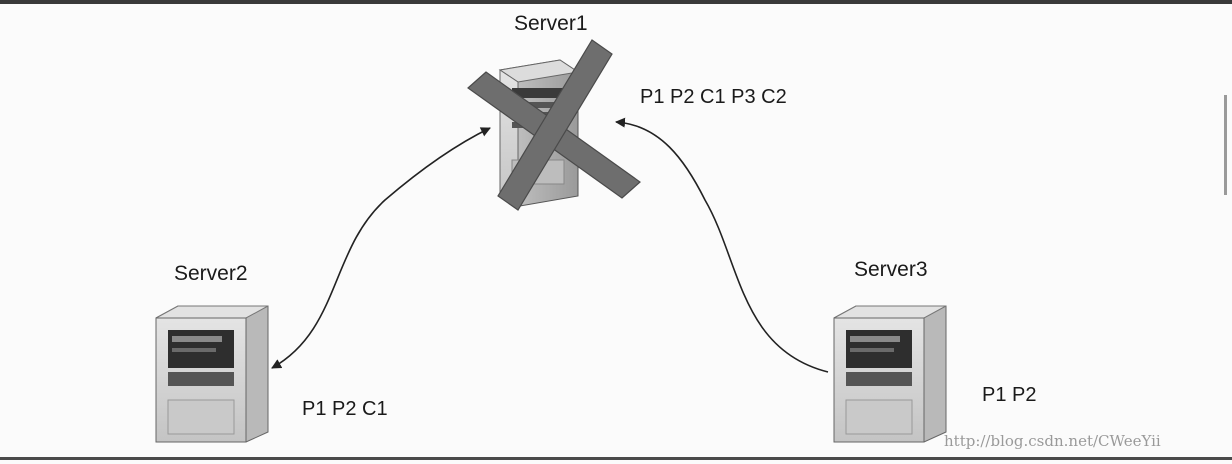 The width and height of the screenshot is (1232, 464). What do you see at coordinates (616, 458) in the screenshot?
I see `bottom-border` at bounding box center [616, 458].